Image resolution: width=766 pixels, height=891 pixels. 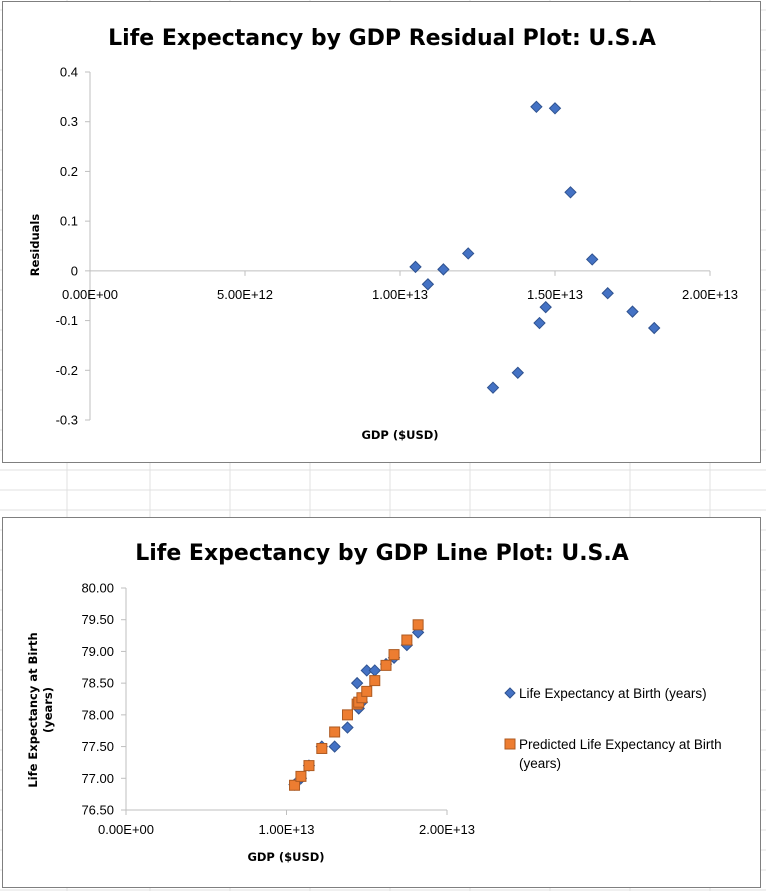 What do you see at coordinates (97, 588) in the screenshot?
I see `y-tick-label: 80.00` at bounding box center [97, 588].